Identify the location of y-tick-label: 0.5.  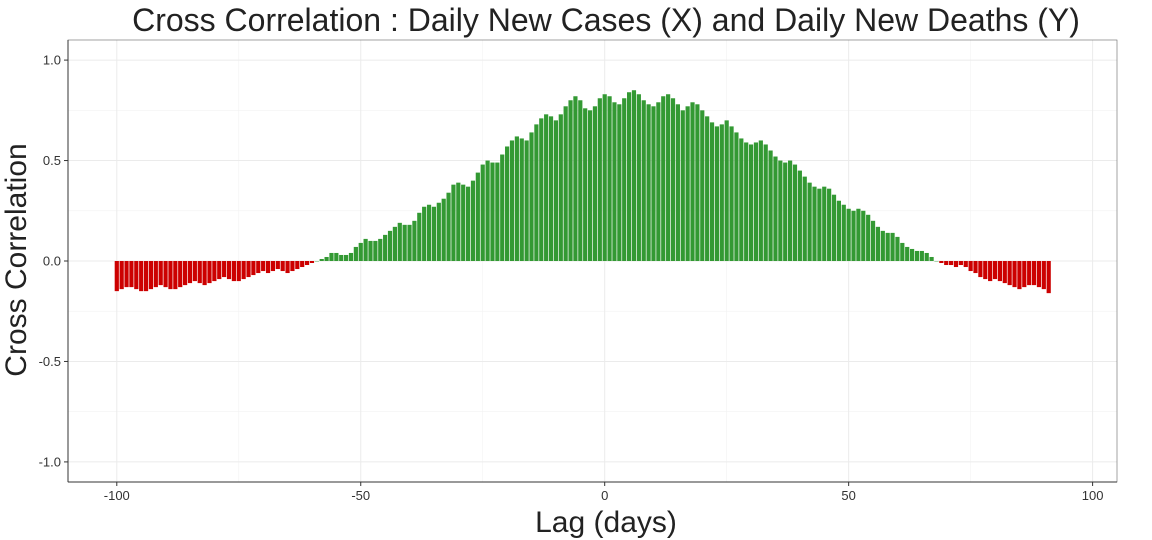
(52, 160).